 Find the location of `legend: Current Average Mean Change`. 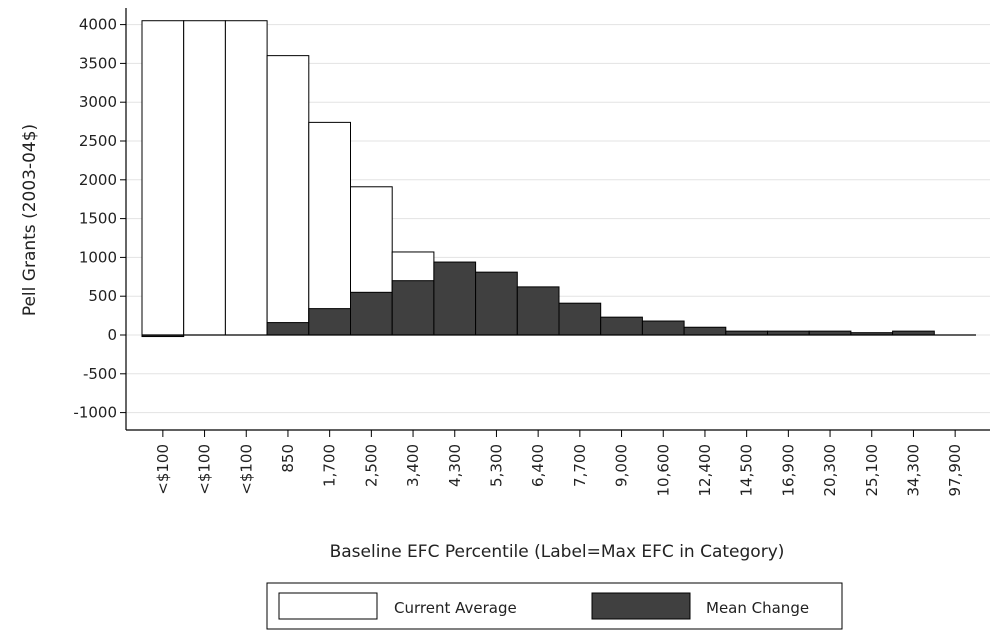

legend: Current Average Mean Change is located at coordinates (554, 606).